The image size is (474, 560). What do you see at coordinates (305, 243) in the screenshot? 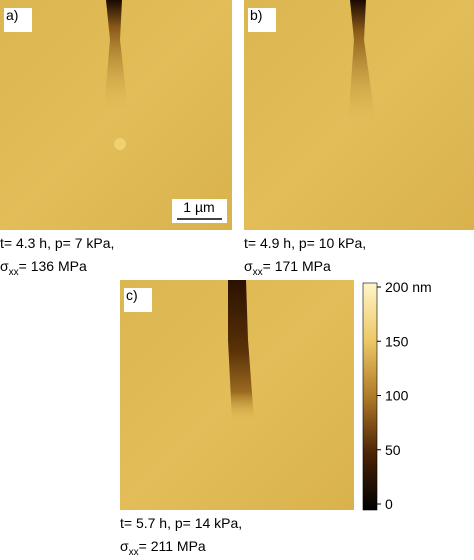
I see `caption: t= 4.9 h, p= 10 kPa,` at bounding box center [305, 243].